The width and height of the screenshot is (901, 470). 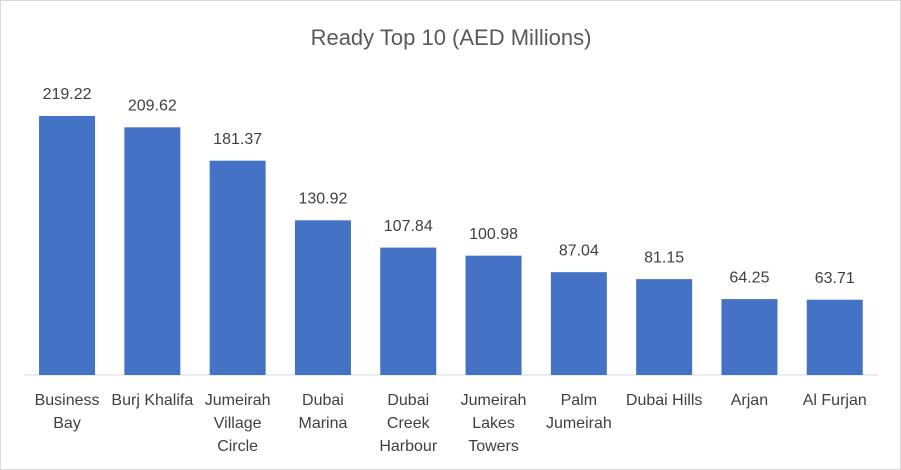 What do you see at coordinates (579, 250) in the screenshot?
I see `data-label: 87.04` at bounding box center [579, 250].